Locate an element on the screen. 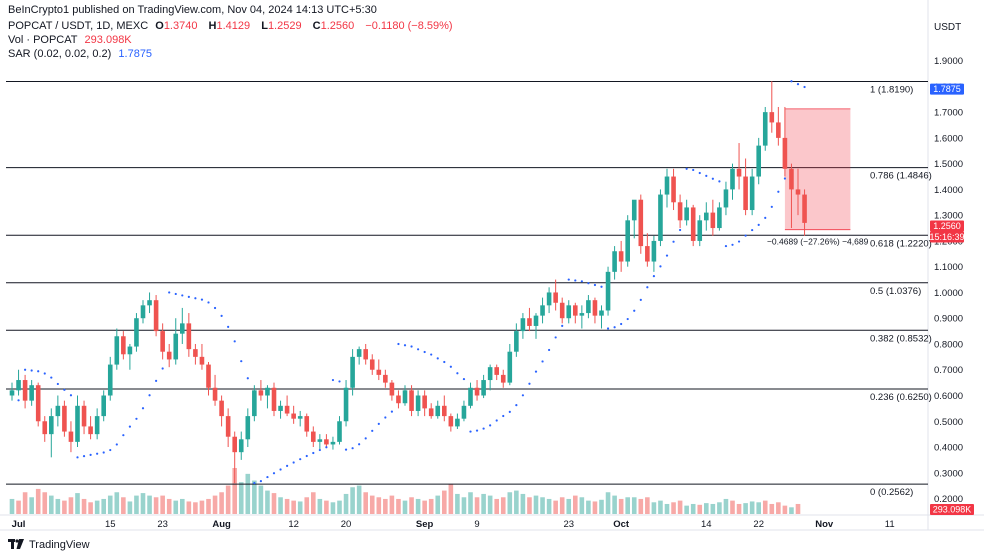 This screenshot has height=554, width=984. y-tick-label: 0.2000 is located at coordinates (948, 499).